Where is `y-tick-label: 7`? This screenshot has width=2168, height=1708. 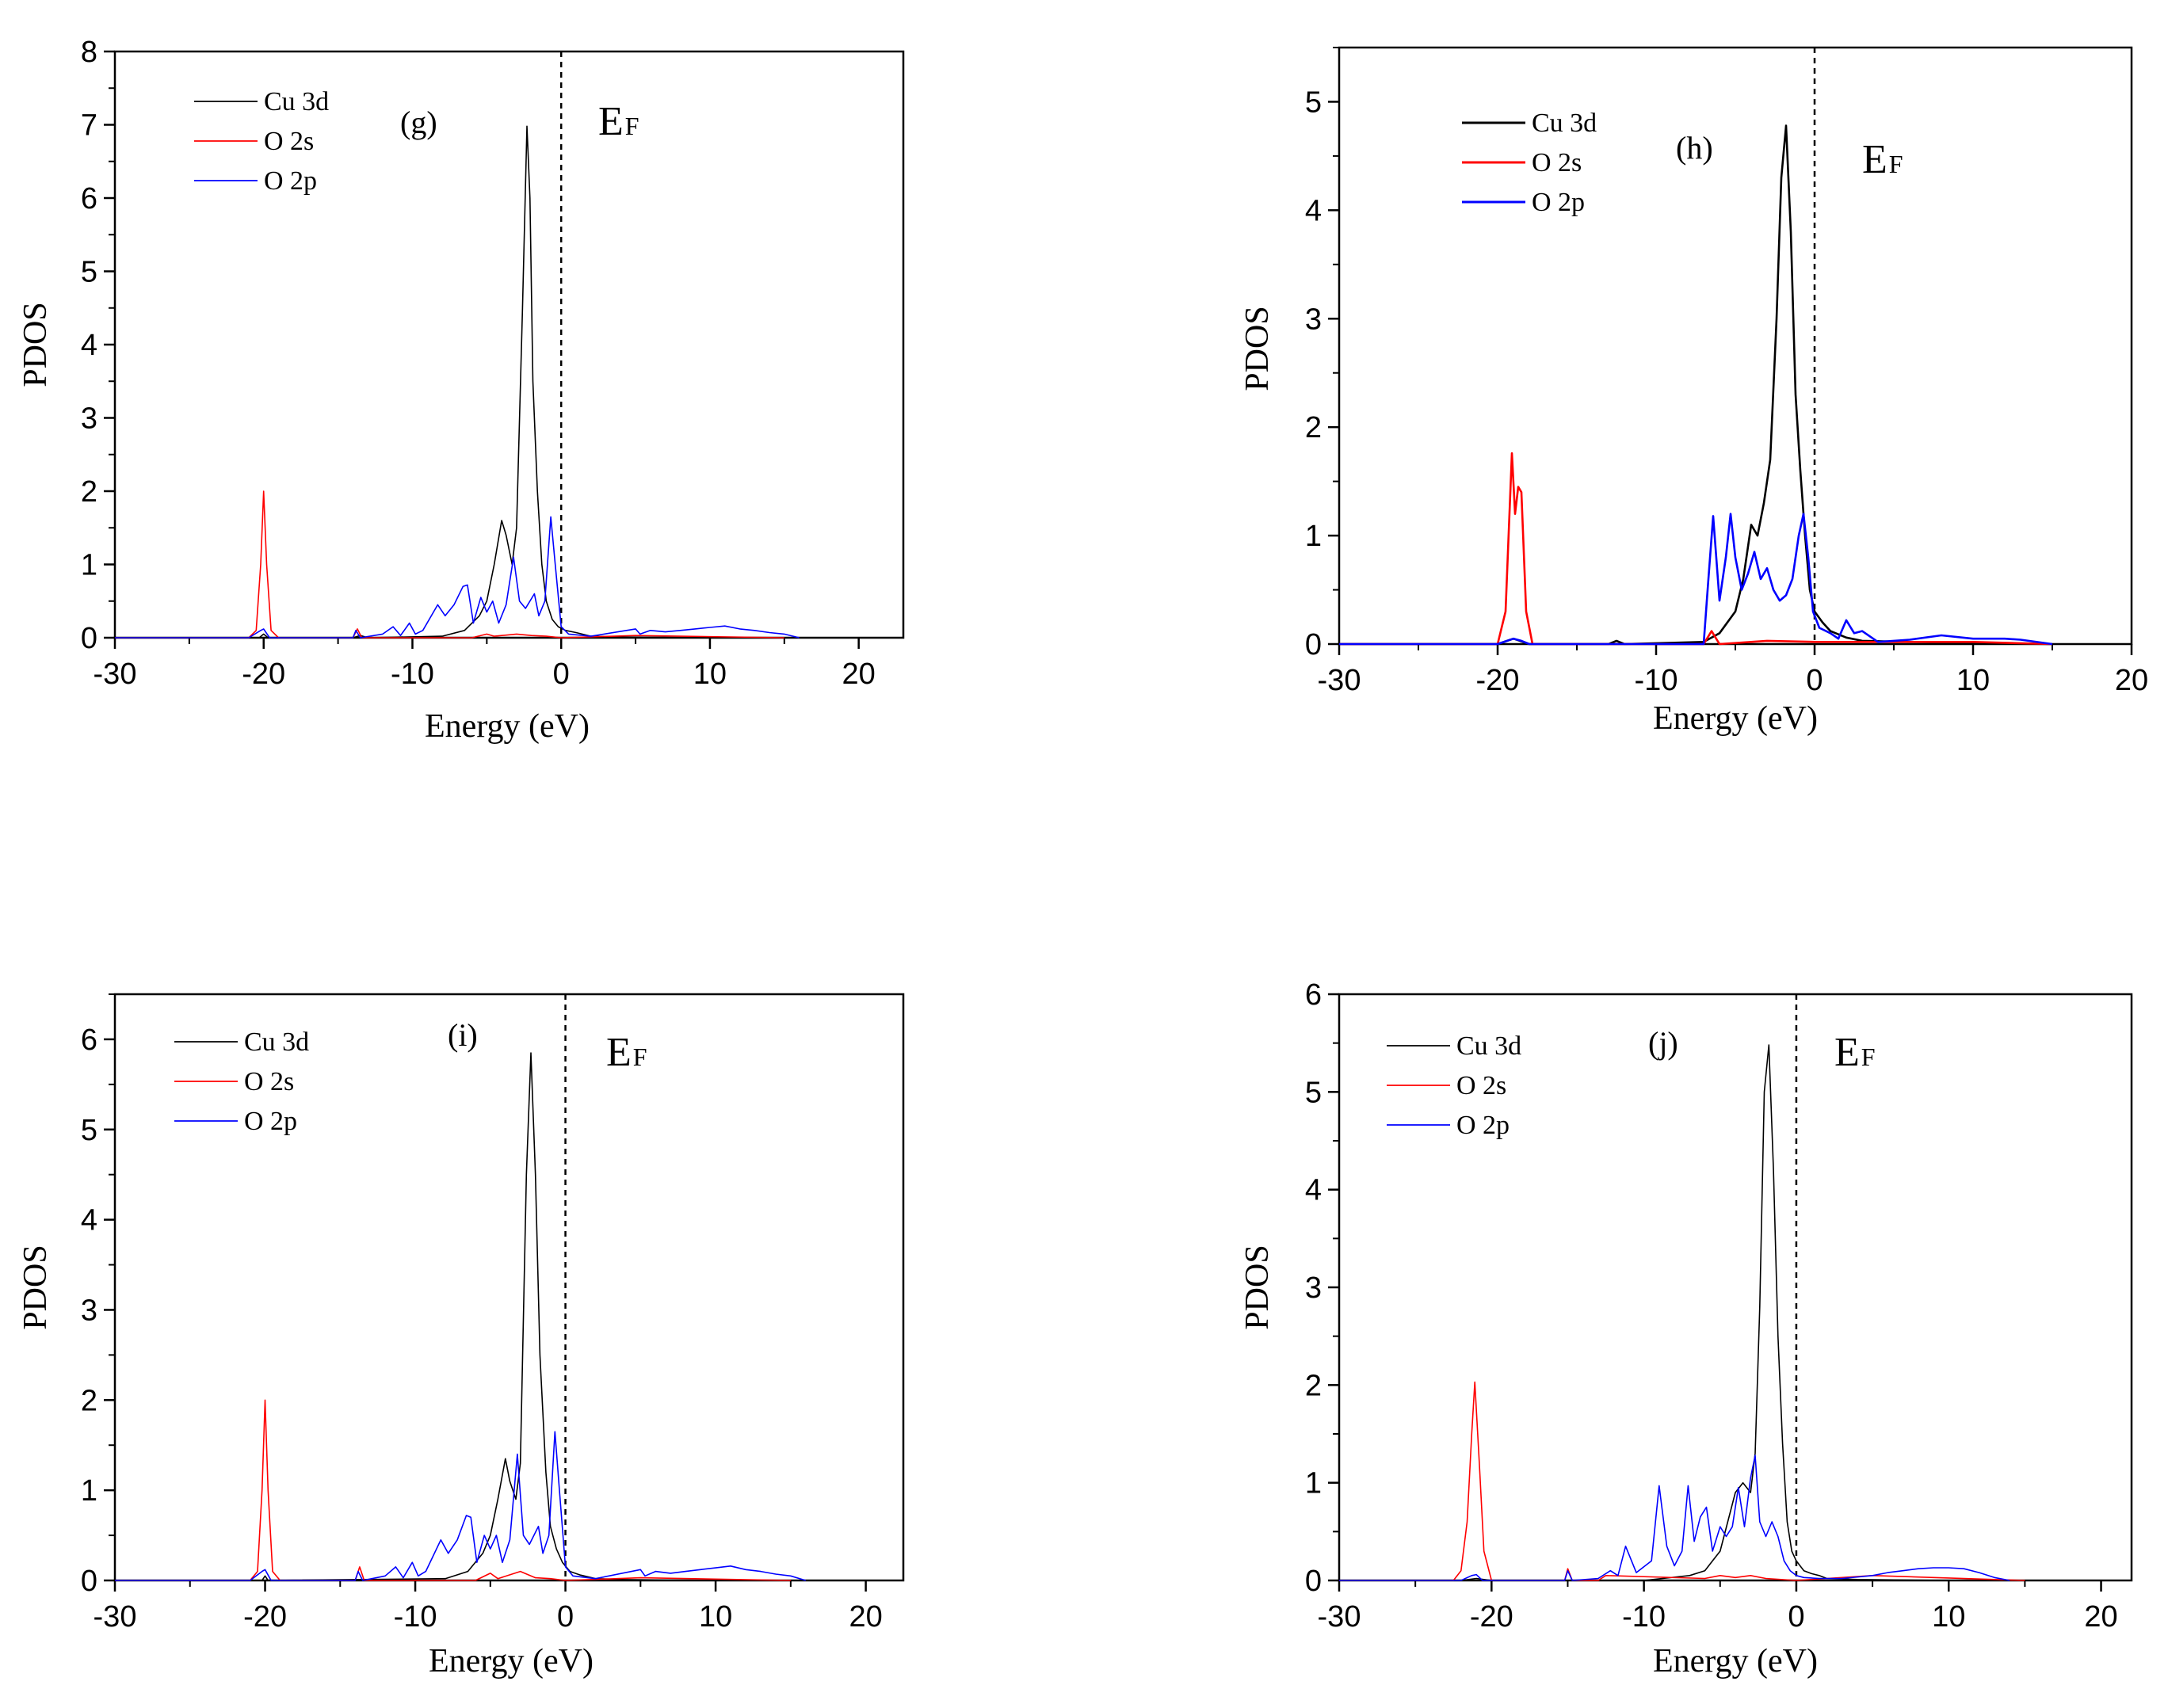 y-tick-label: 7 is located at coordinates (89, 126).